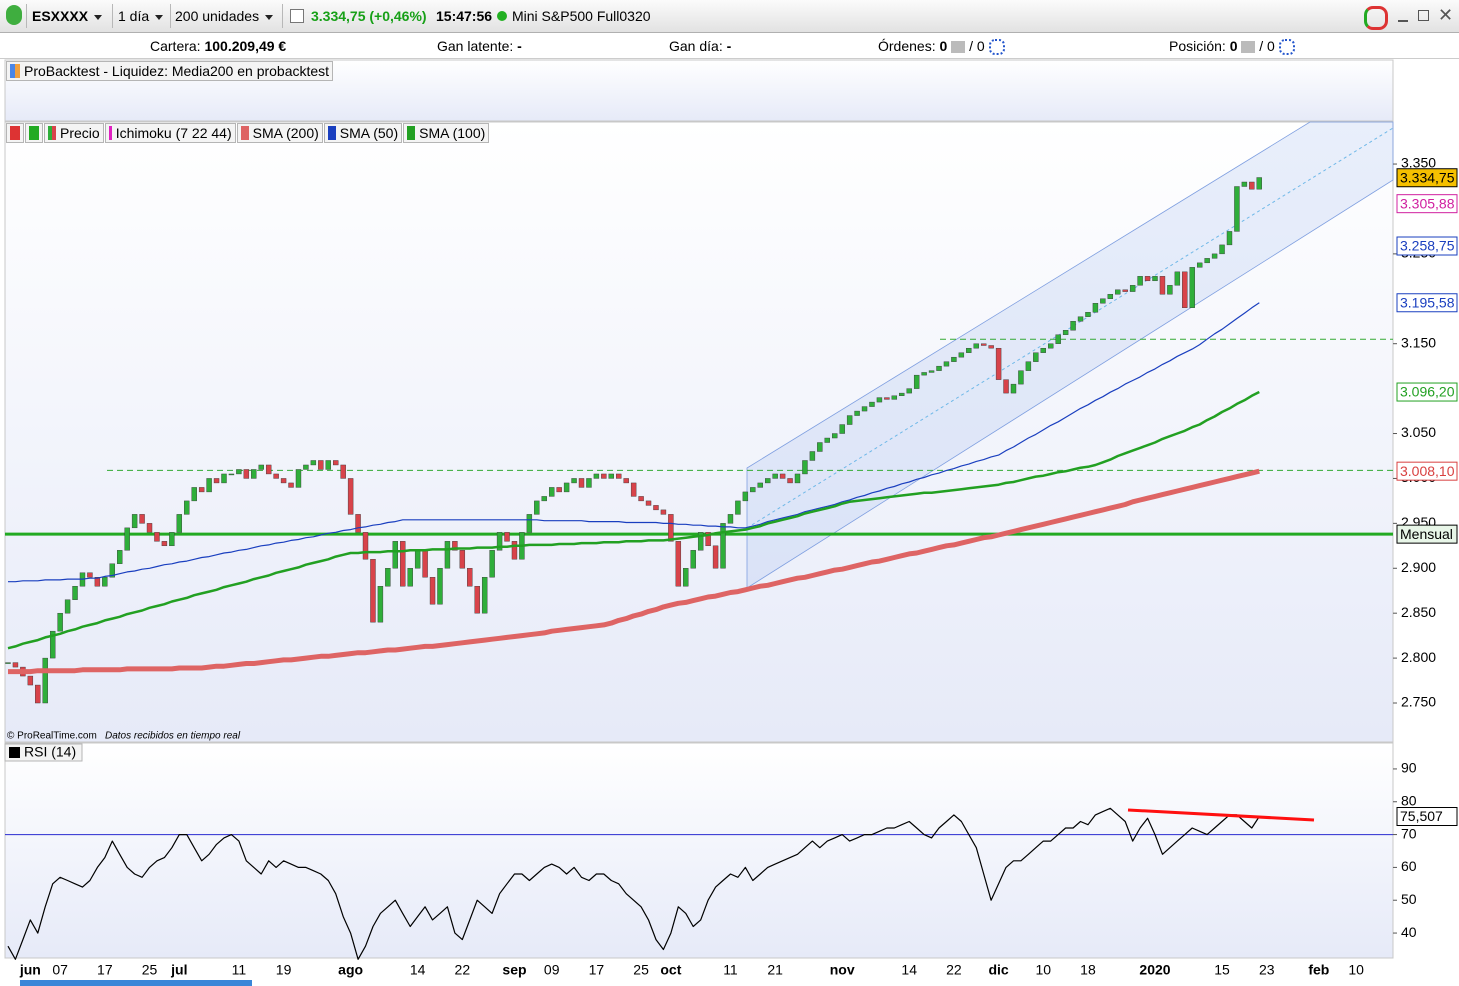 The image size is (1459, 986). Describe the element at coordinates (136, 983) in the screenshot. I see `scrollbar` at that location.